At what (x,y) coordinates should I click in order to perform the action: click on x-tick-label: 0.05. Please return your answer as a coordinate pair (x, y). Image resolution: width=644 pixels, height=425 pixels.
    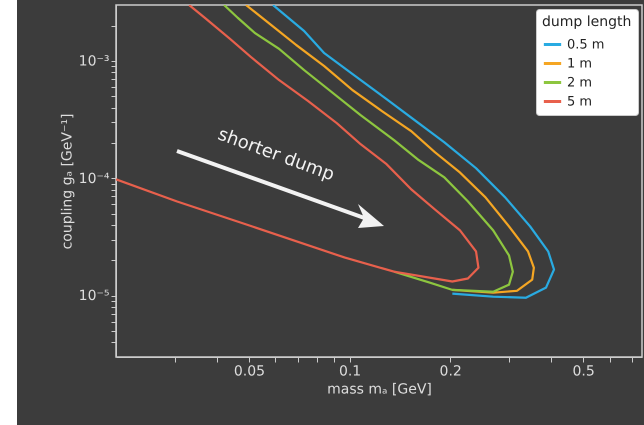
    Looking at the image, I should click on (250, 372).